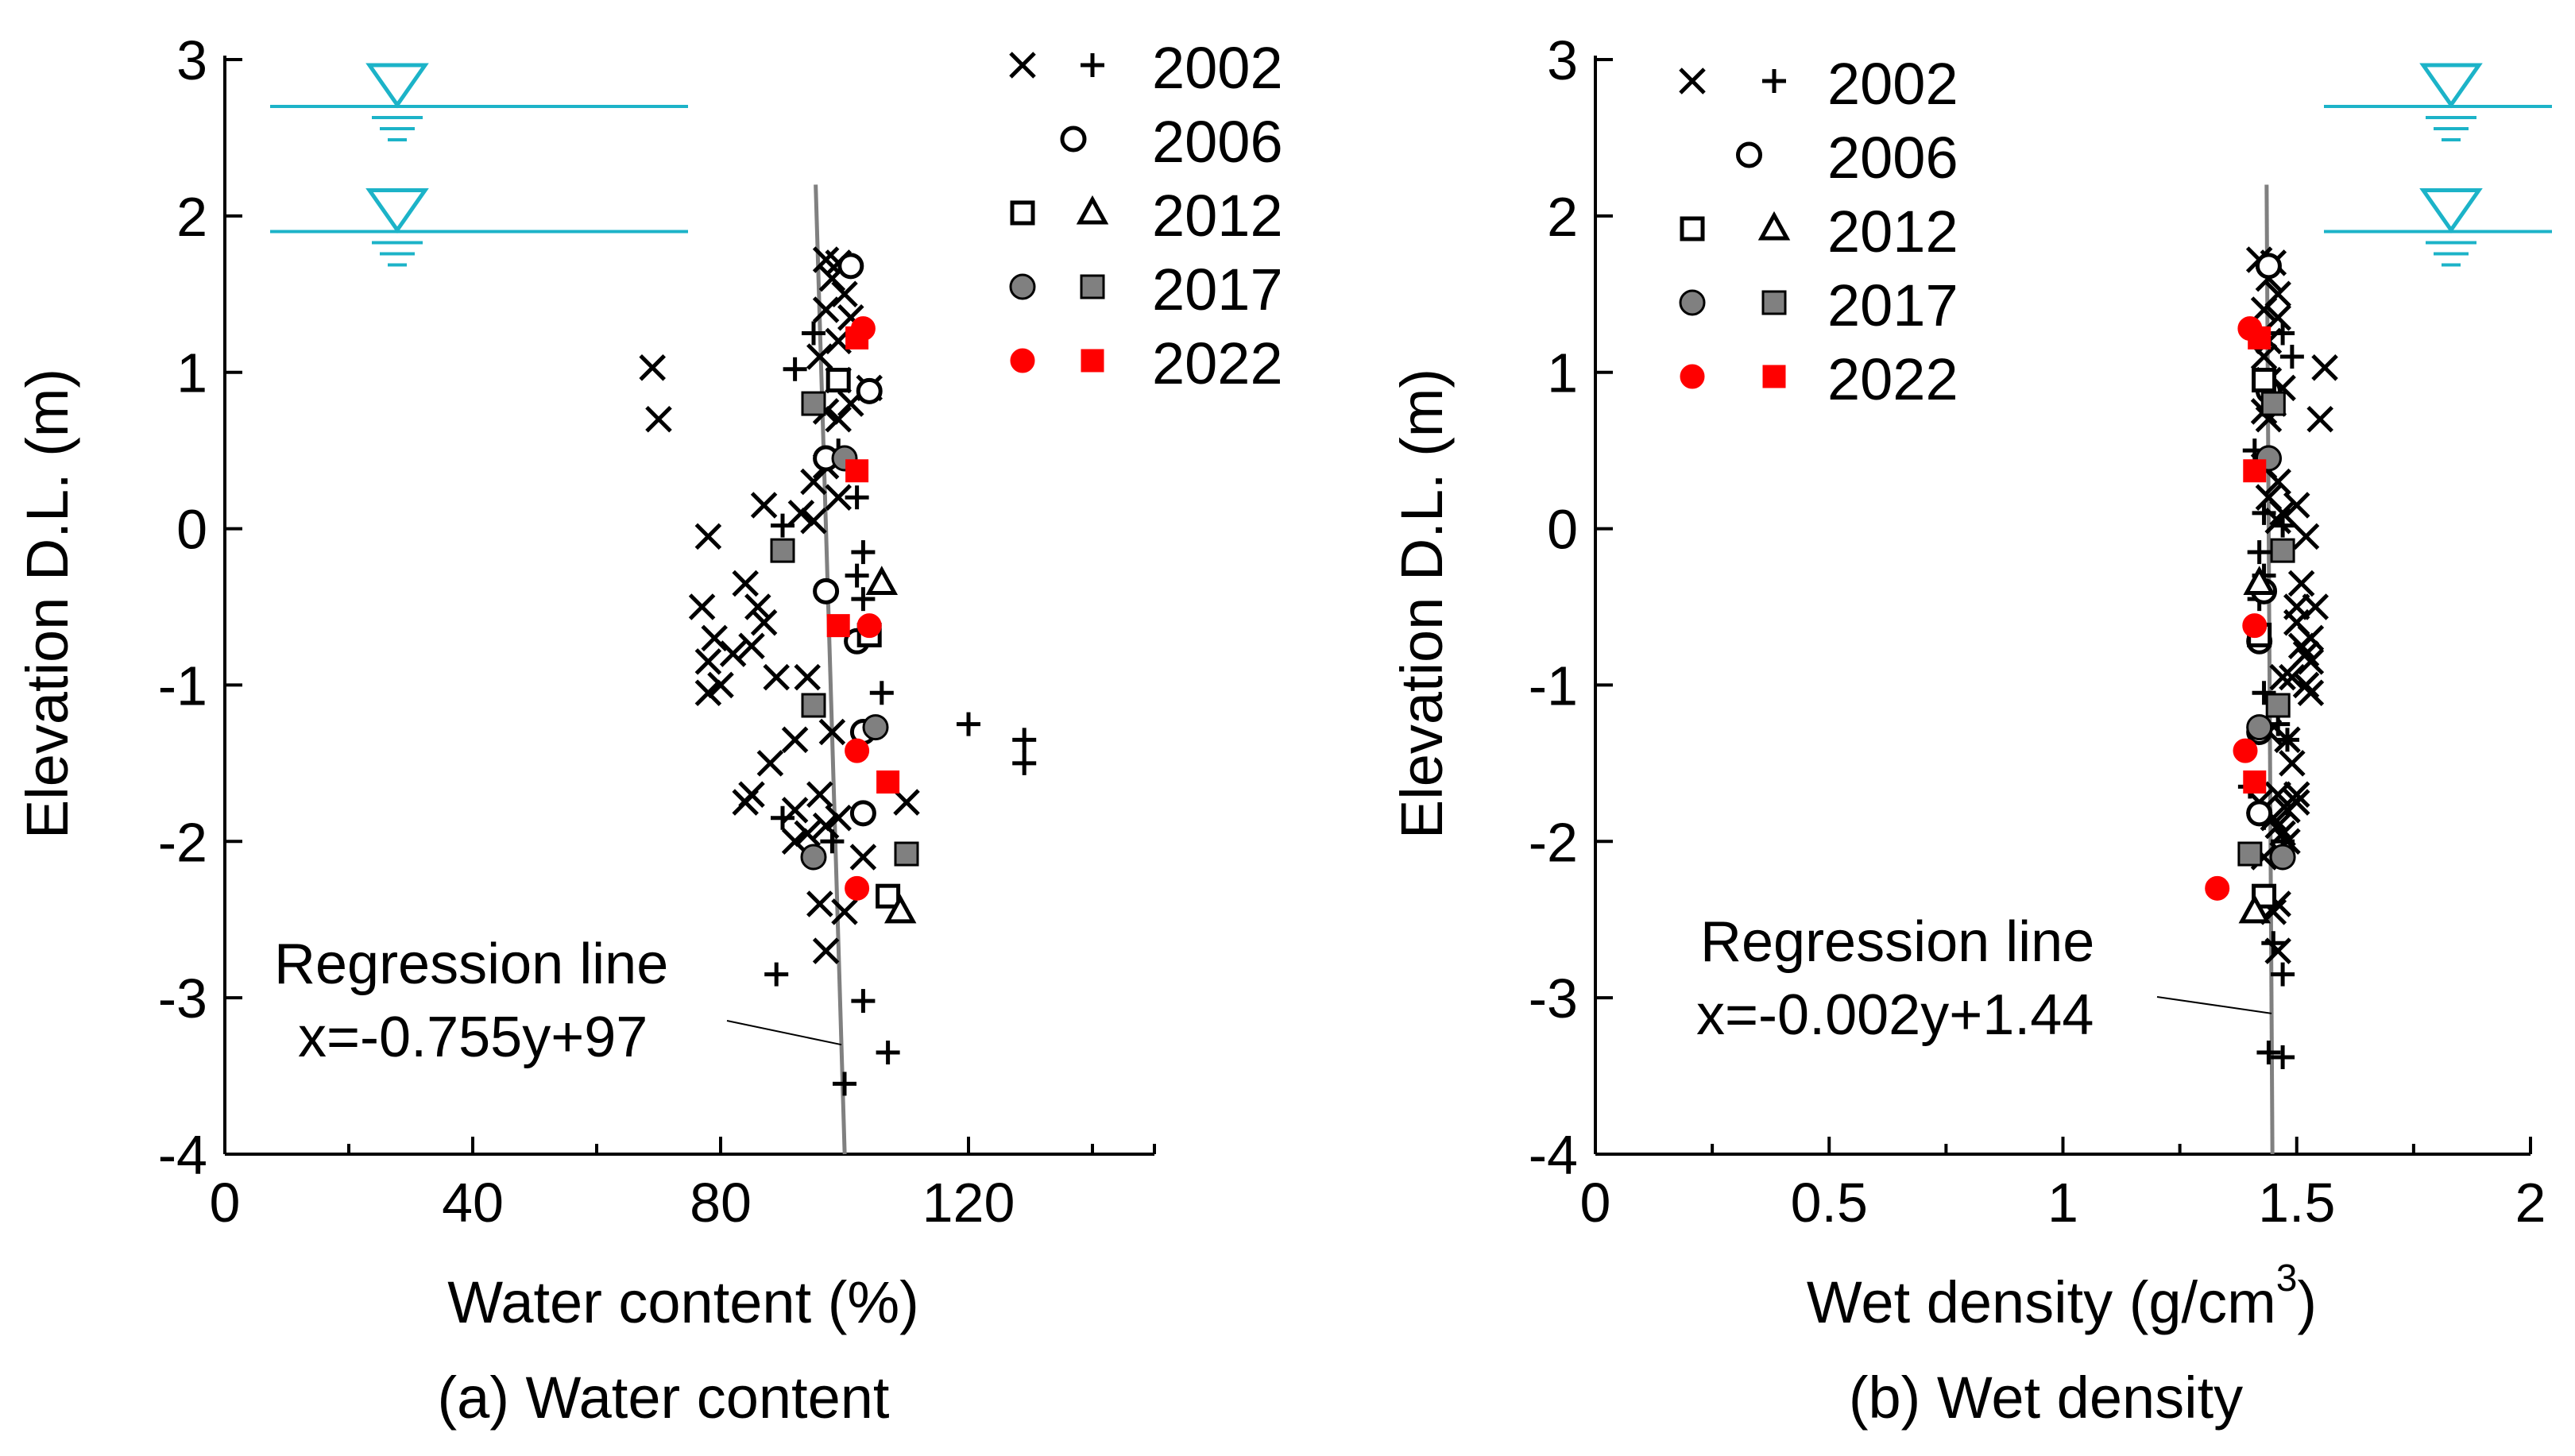 This screenshot has height=1456, width=2575. I want to click on panel-a-point-2002-x-45-stroke2, so click(863, 857).